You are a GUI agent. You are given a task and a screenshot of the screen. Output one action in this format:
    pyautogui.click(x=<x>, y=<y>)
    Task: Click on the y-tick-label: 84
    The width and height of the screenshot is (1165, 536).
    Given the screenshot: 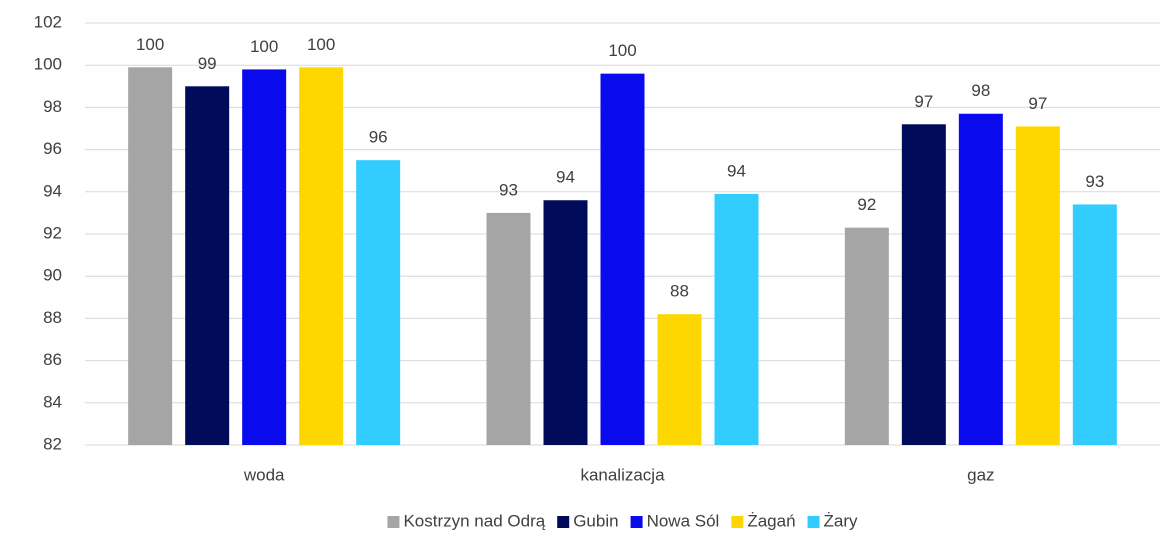 What is the action you would take?
    pyautogui.click(x=52, y=401)
    